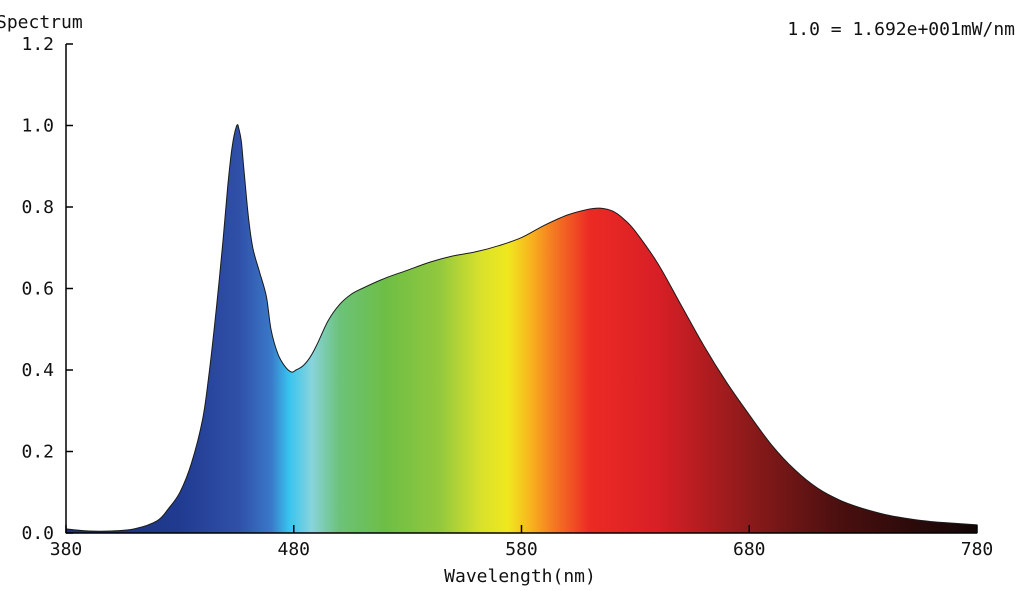 Image resolution: width=1017 pixels, height=591 pixels. I want to click on x-tick-label: 380, so click(66, 549).